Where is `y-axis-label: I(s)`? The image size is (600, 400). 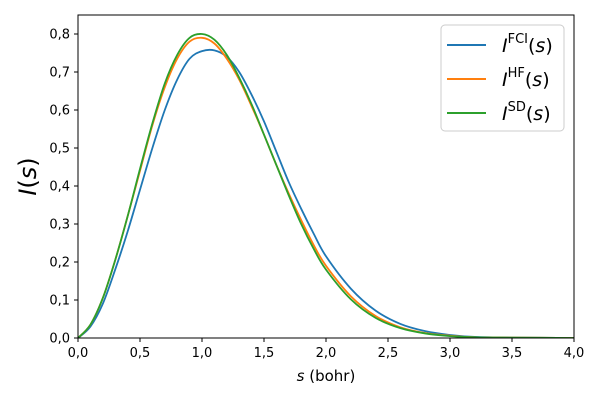 y-axis-label: I(s) is located at coordinates (28, 176).